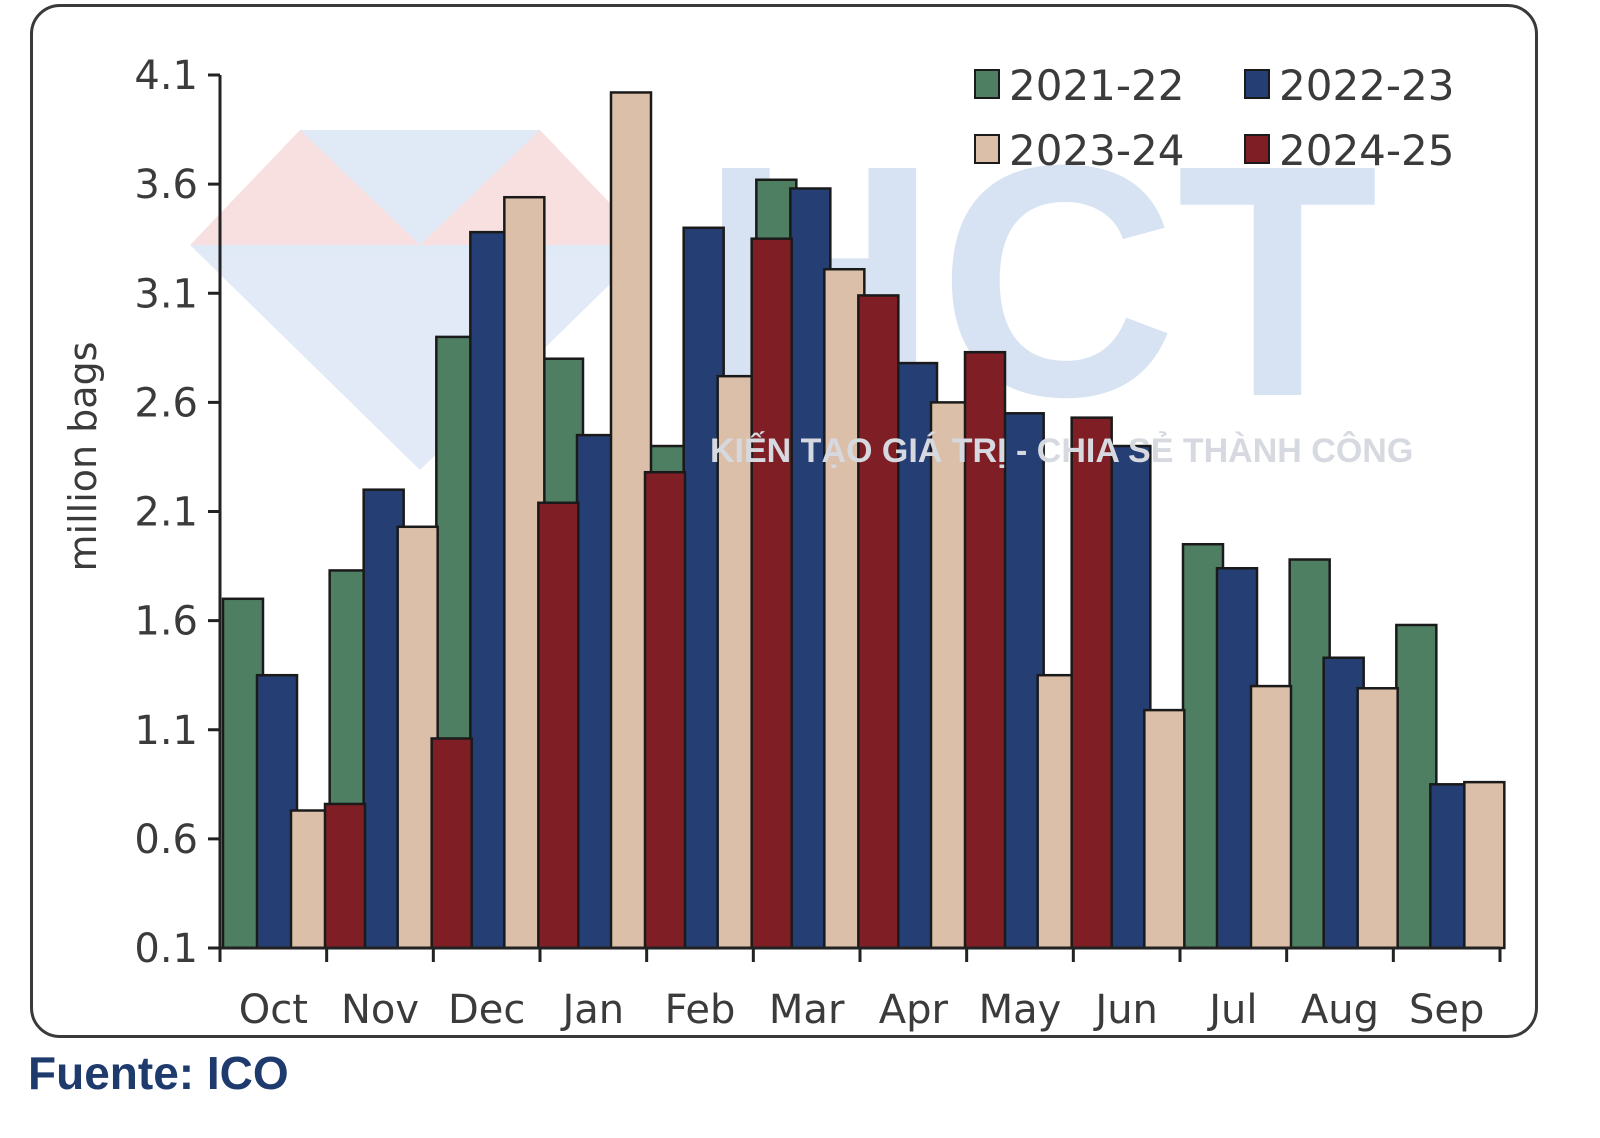  I want to click on bar-2024-25-Nov, so click(451, 843).